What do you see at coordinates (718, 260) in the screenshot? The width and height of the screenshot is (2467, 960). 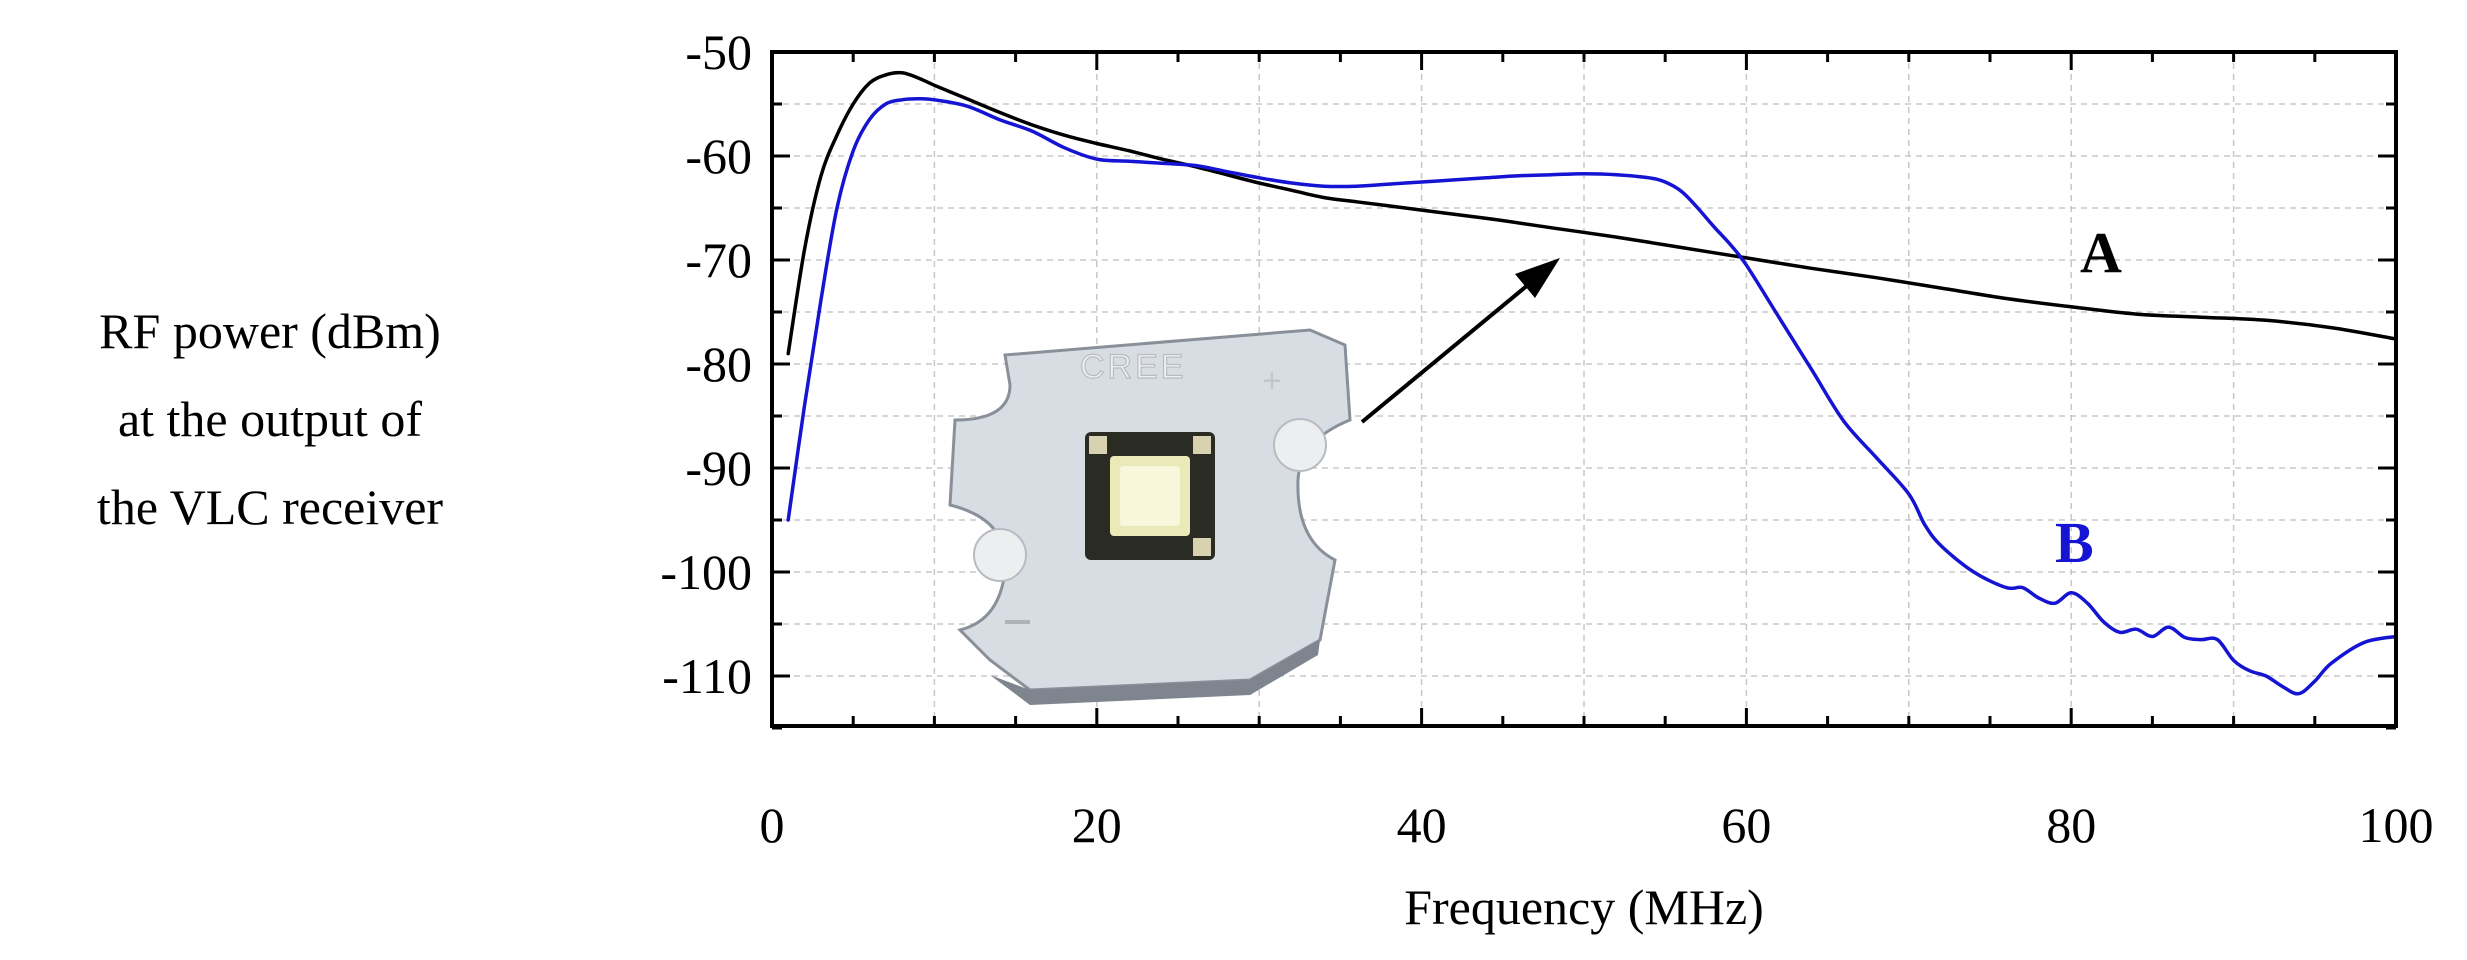 I see `y-tick-label: -70` at bounding box center [718, 260].